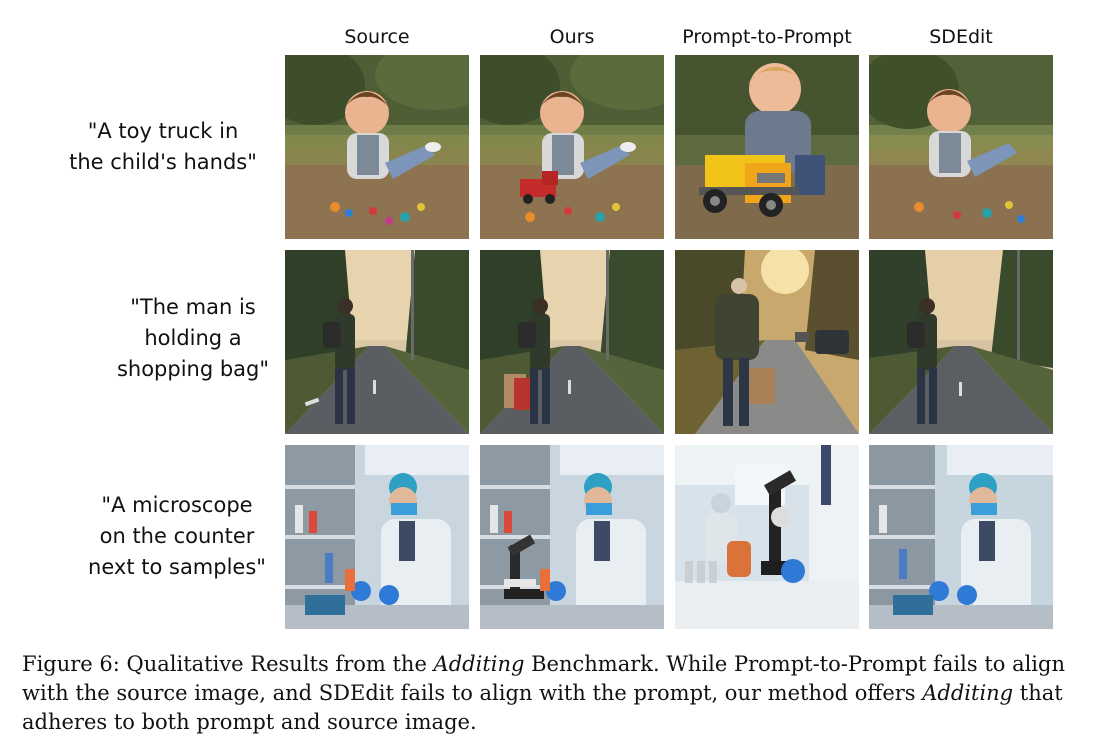 Image resolution: width=1096 pixels, height=747 pixels. Describe the element at coordinates (767, 37) in the screenshot. I see `column-header-prompt-to-prompt: Prompt-to-Prompt` at that location.